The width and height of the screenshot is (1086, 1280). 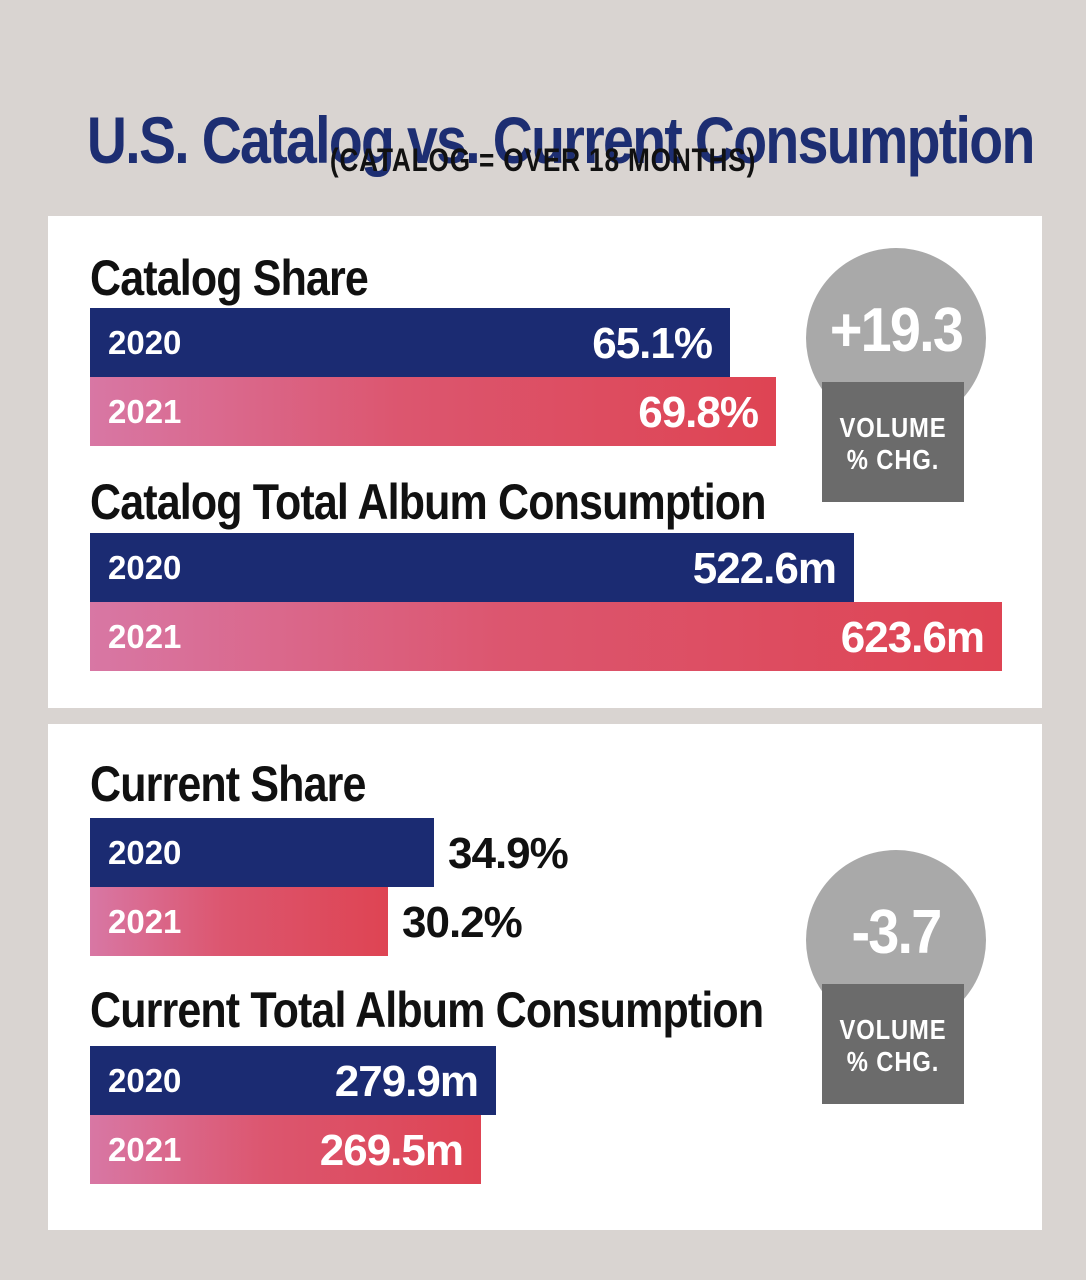 I want to click on bar-value-label: 34.9%, so click(x=508, y=853).